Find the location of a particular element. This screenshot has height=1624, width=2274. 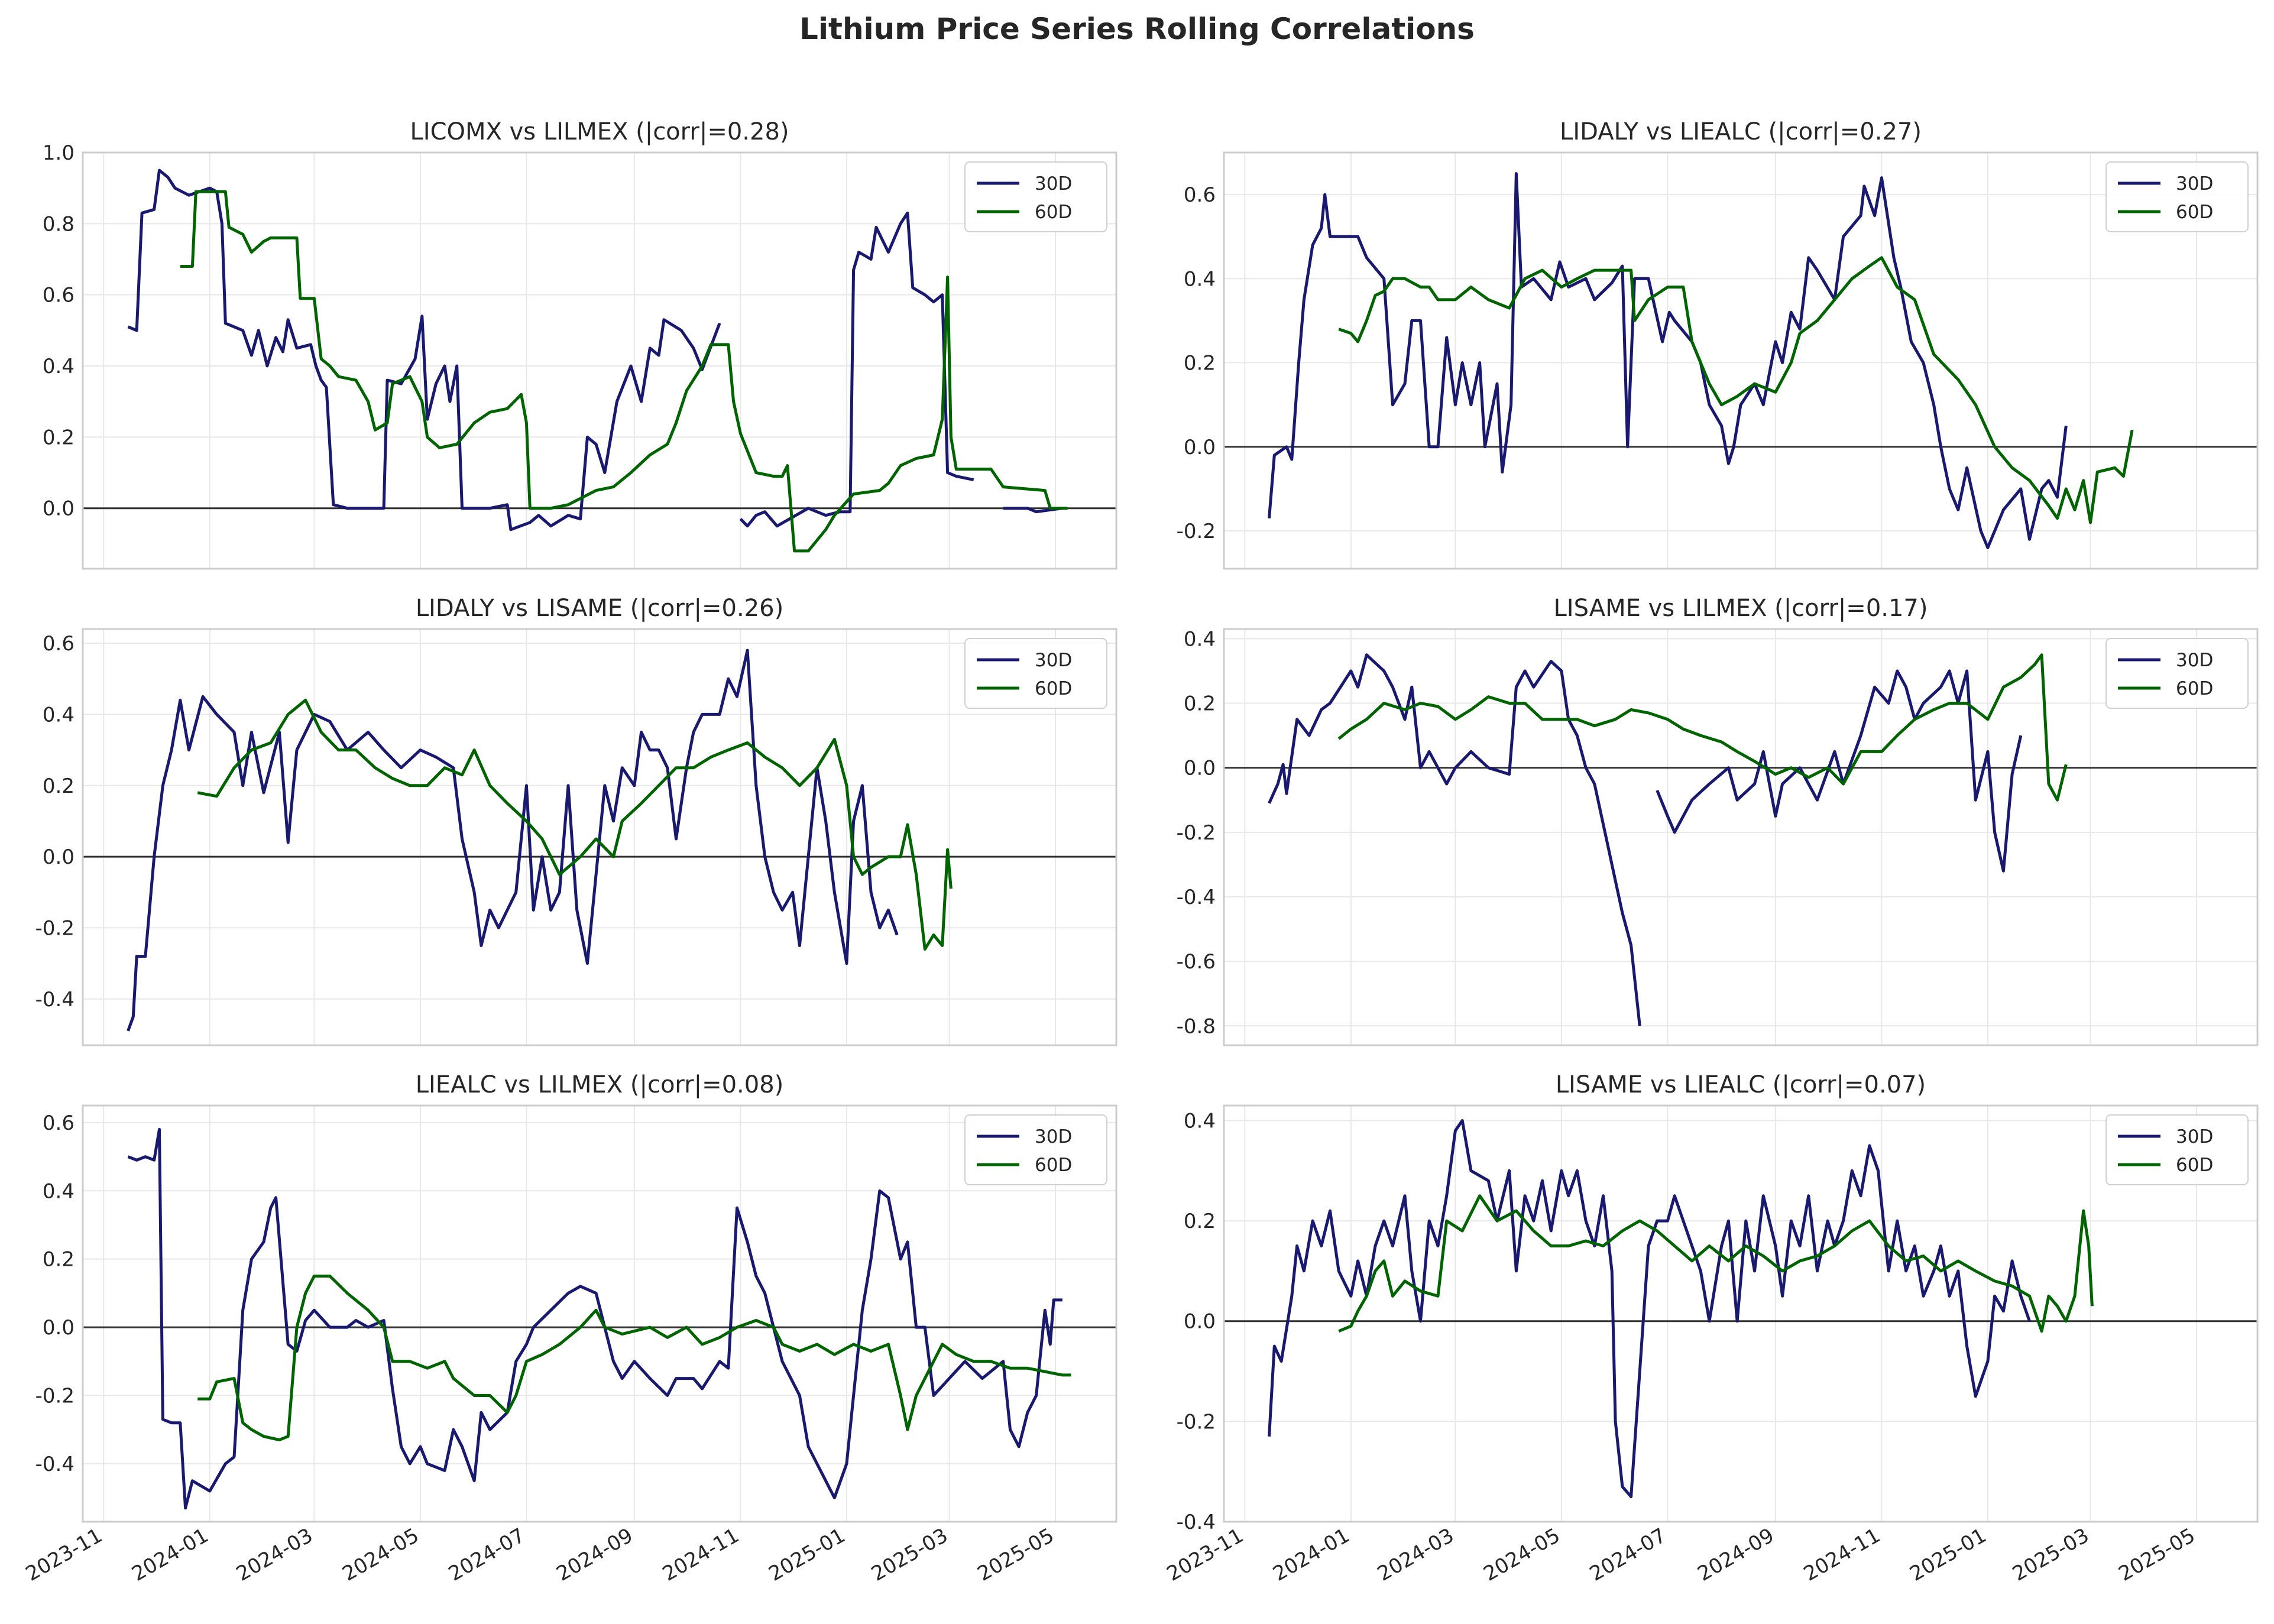

x-tick-label: 2024-09 is located at coordinates (1735, 1555).